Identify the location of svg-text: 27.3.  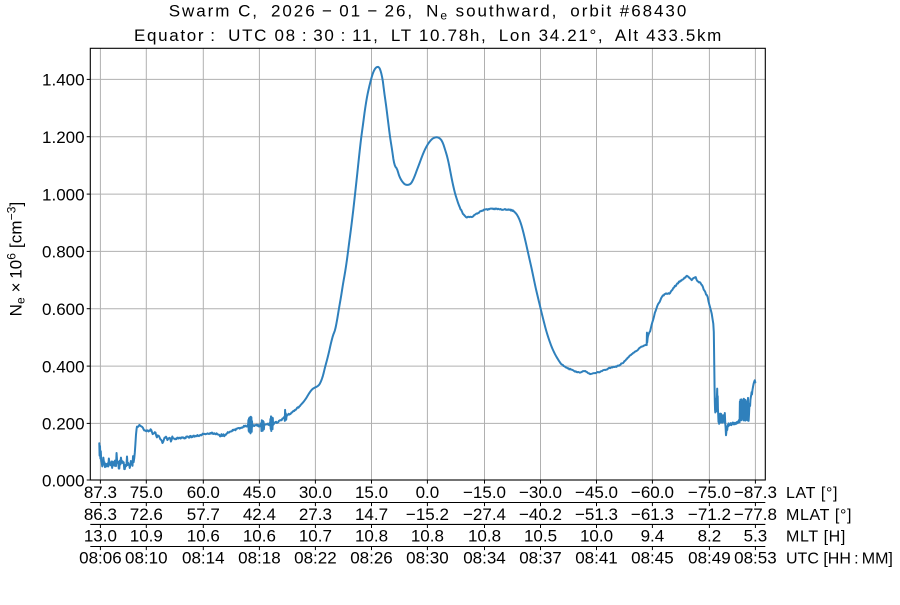
(315, 514).